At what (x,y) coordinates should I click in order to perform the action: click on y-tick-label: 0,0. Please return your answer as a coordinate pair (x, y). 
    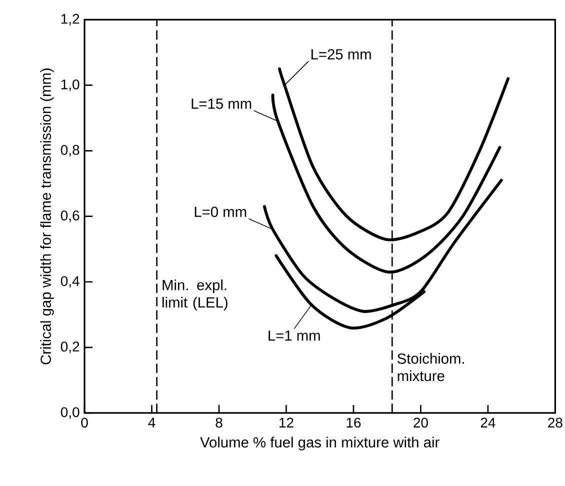
    Looking at the image, I should click on (70, 413).